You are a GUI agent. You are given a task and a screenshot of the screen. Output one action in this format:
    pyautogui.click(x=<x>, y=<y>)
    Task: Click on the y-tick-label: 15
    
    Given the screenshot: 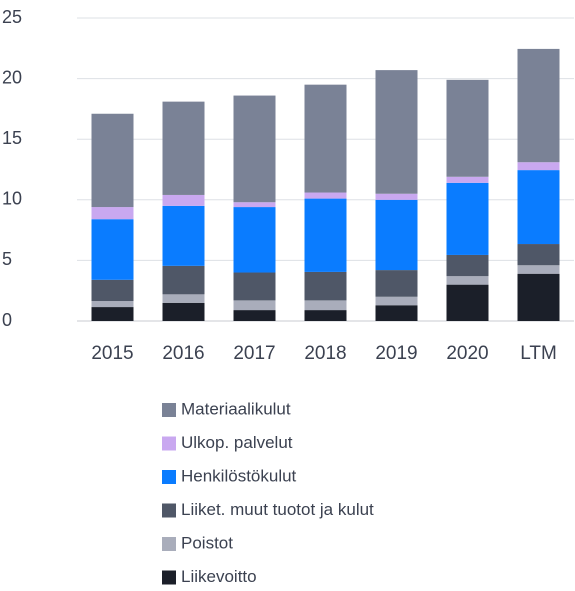 What is the action you would take?
    pyautogui.click(x=12, y=138)
    